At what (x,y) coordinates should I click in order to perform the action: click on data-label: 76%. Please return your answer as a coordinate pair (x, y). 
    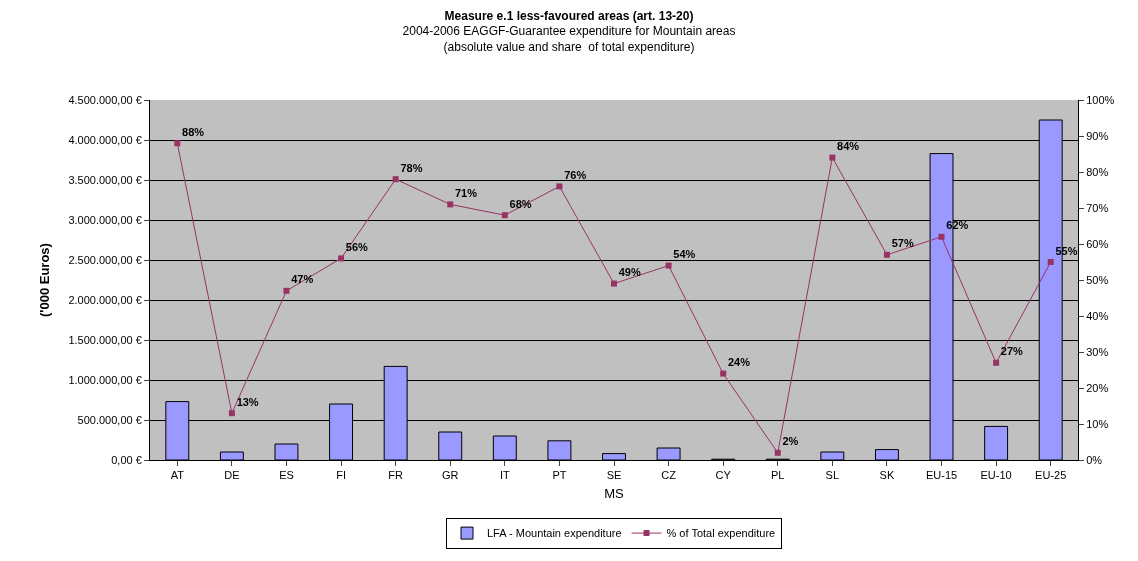
    Looking at the image, I should click on (575, 174).